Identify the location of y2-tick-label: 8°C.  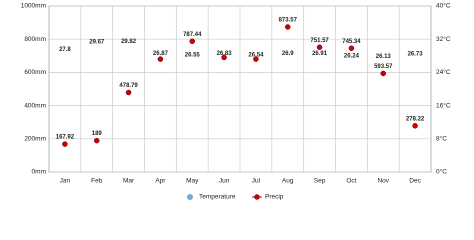
(441, 139).